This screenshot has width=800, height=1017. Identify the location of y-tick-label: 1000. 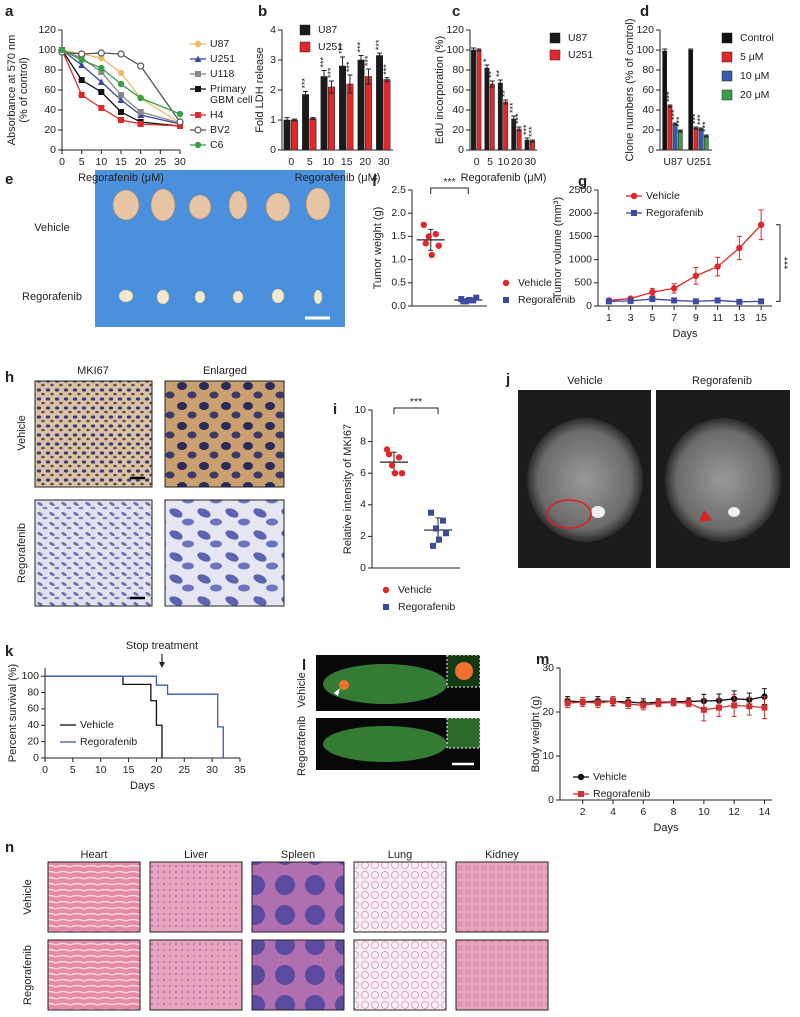
(581, 259).